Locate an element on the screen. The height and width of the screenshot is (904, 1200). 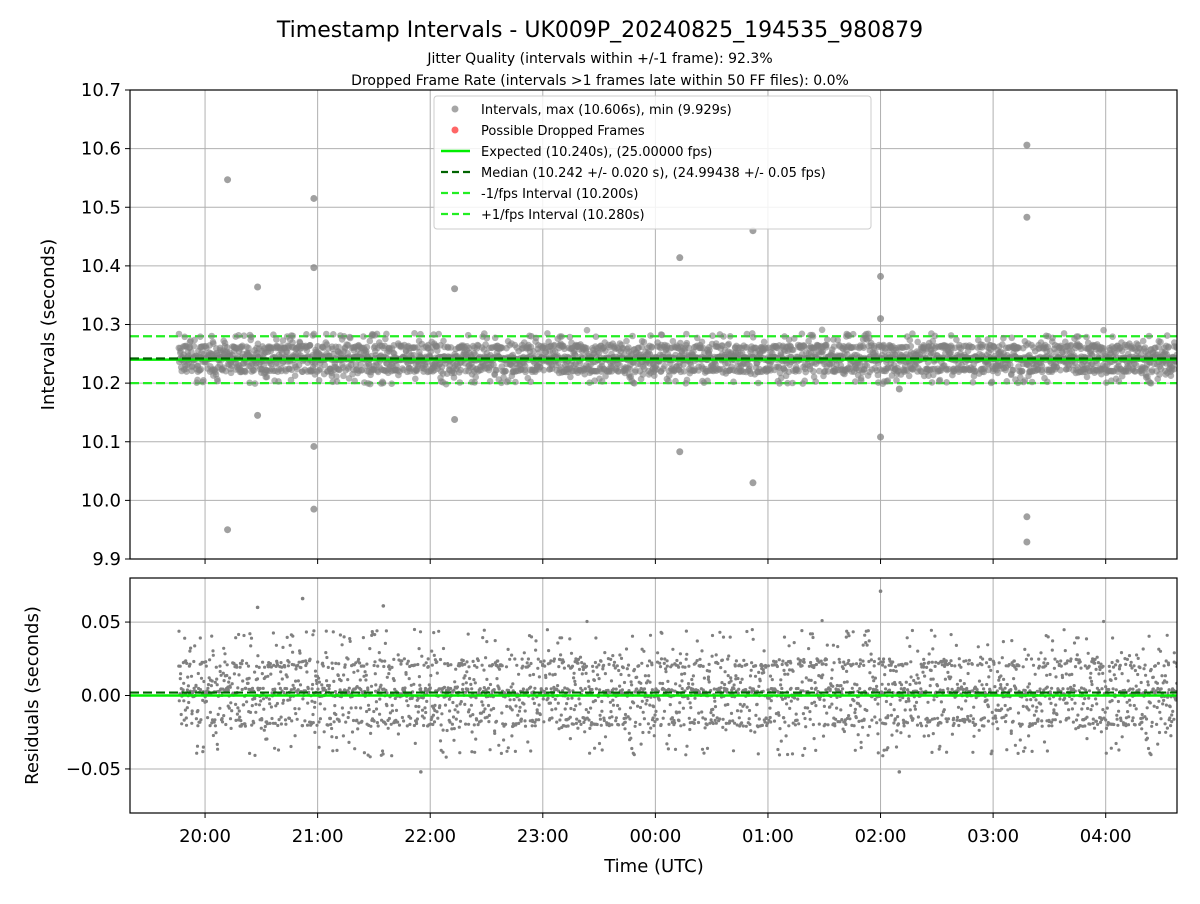
intervals-y-tick-label: 10.6 is located at coordinates (101, 149).